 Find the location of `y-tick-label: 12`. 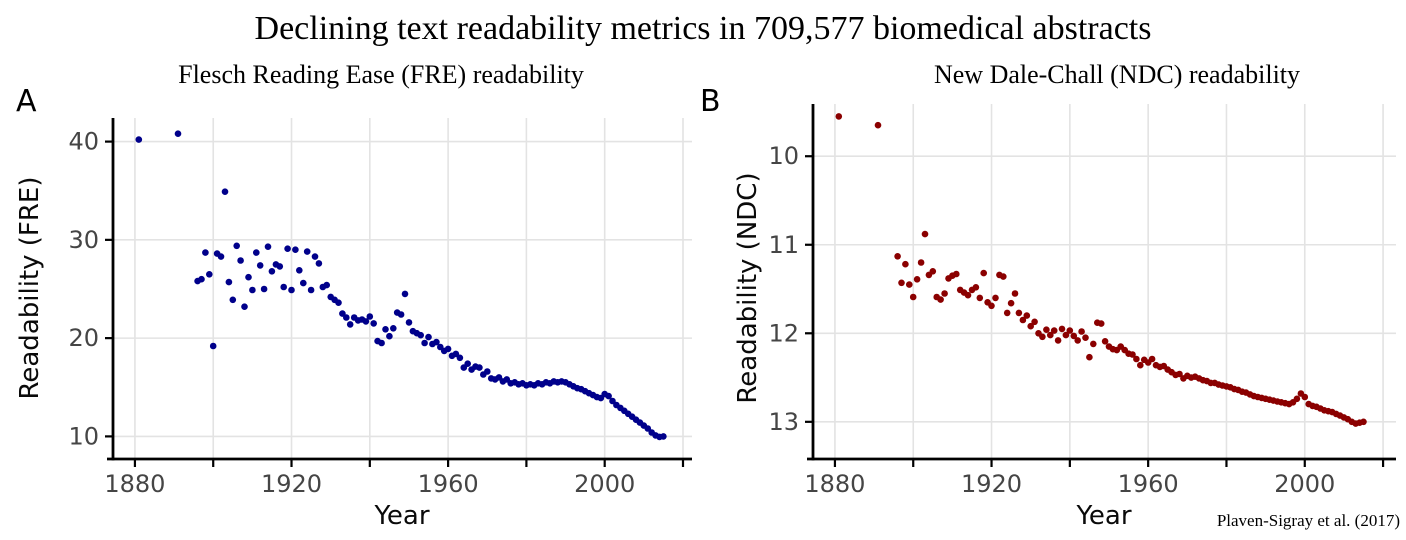

y-tick-label: 12 is located at coordinates (783, 333).